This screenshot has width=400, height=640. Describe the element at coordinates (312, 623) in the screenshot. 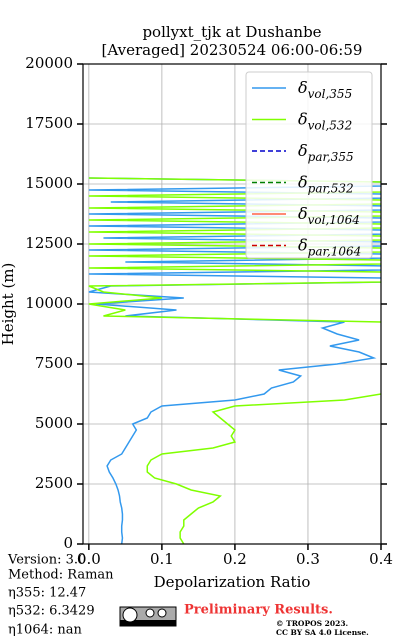

I see `copyright: © TROPOS 2023.` at that location.